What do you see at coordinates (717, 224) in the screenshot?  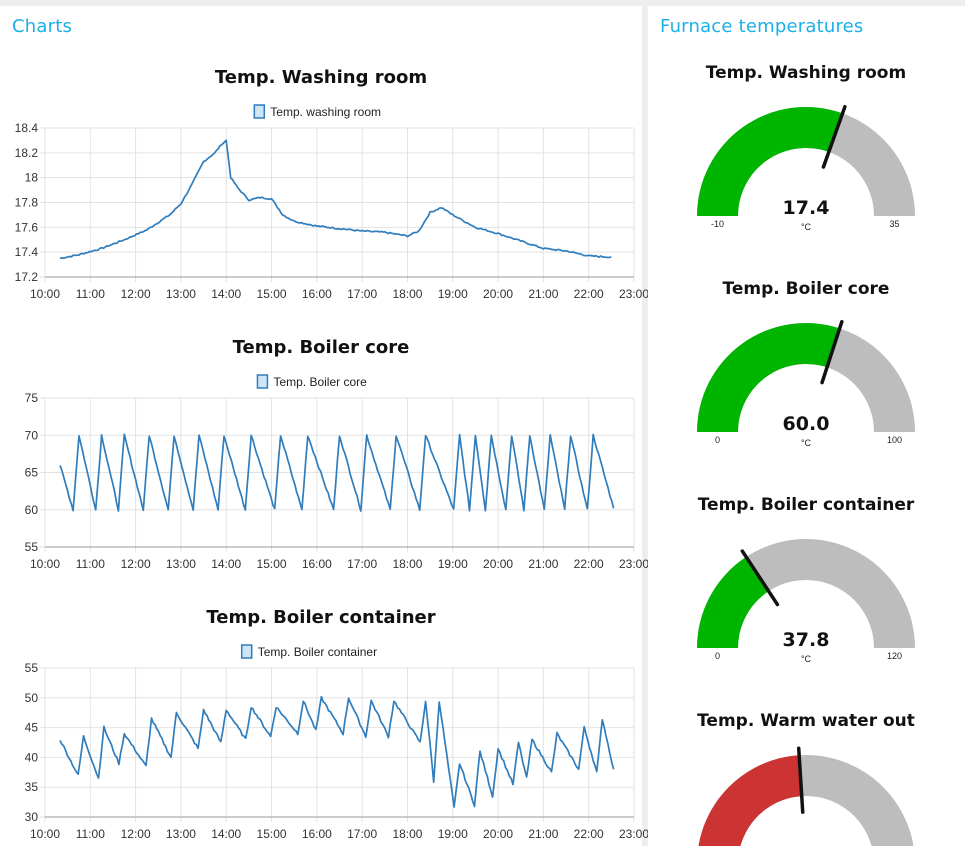 I see `gauge-min-label: -10` at bounding box center [717, 224].